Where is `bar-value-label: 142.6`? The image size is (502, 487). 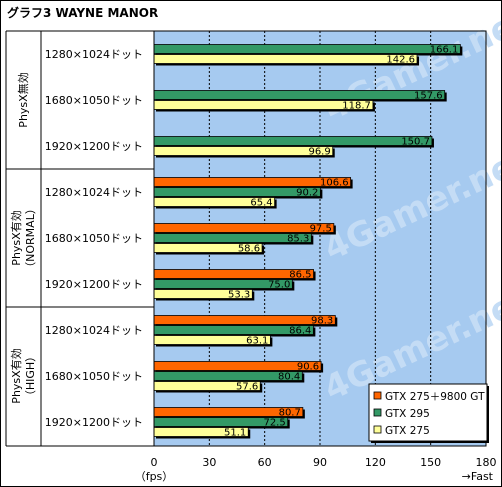
bar-value-label: 142.6 is located at coordinates (400, 60).